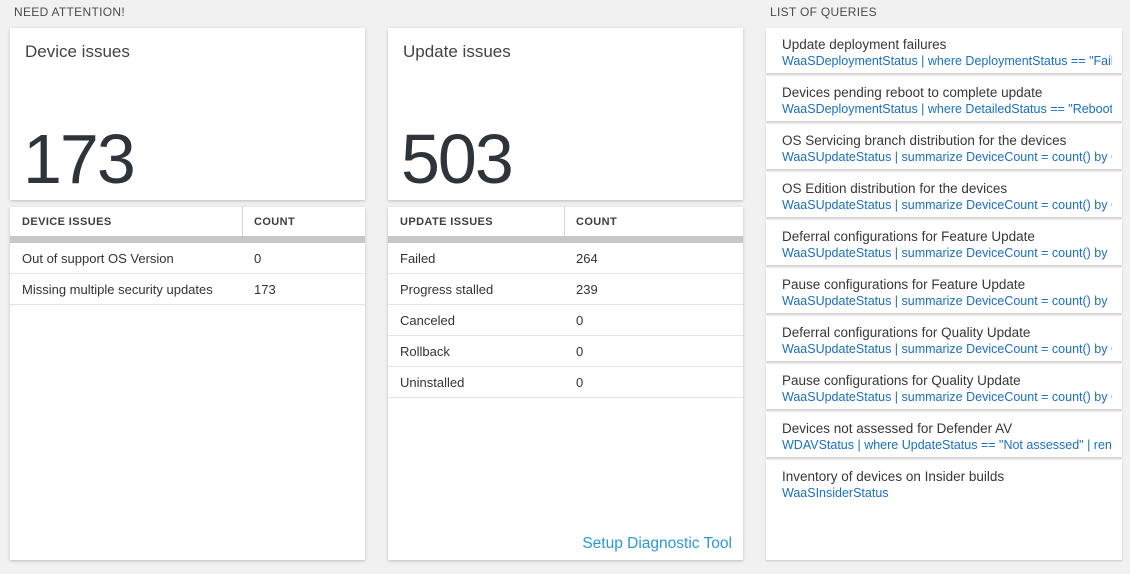 The height and width of the screenshot is (574, 1130). I want to click on device-issues-count: 173, so click(79, 159).